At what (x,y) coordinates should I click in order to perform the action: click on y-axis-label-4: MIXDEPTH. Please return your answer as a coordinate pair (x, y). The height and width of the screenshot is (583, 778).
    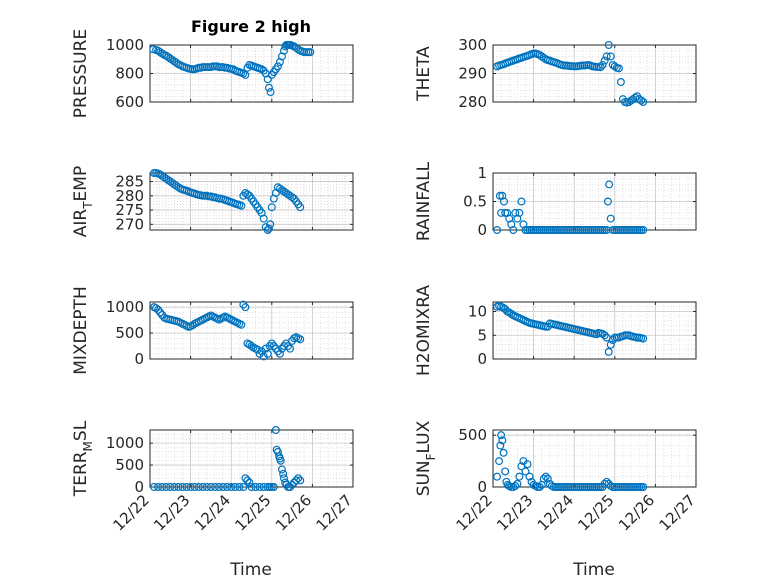
    Looking at the image, I should click on (81, 330).